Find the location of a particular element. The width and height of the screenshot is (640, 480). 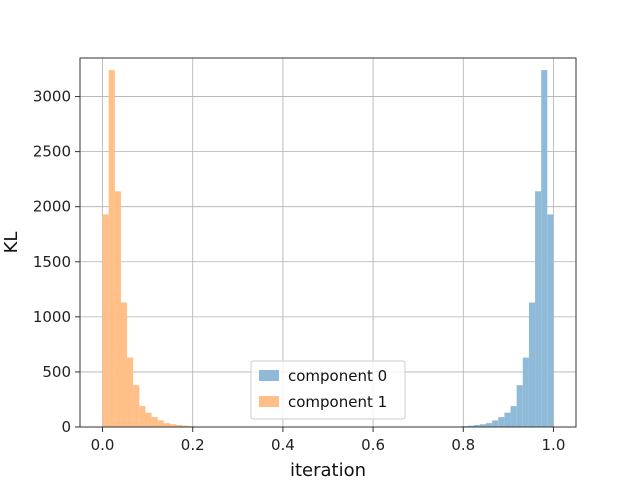

legend-label-component-0: component 0 is located at coordinates (337, 376).